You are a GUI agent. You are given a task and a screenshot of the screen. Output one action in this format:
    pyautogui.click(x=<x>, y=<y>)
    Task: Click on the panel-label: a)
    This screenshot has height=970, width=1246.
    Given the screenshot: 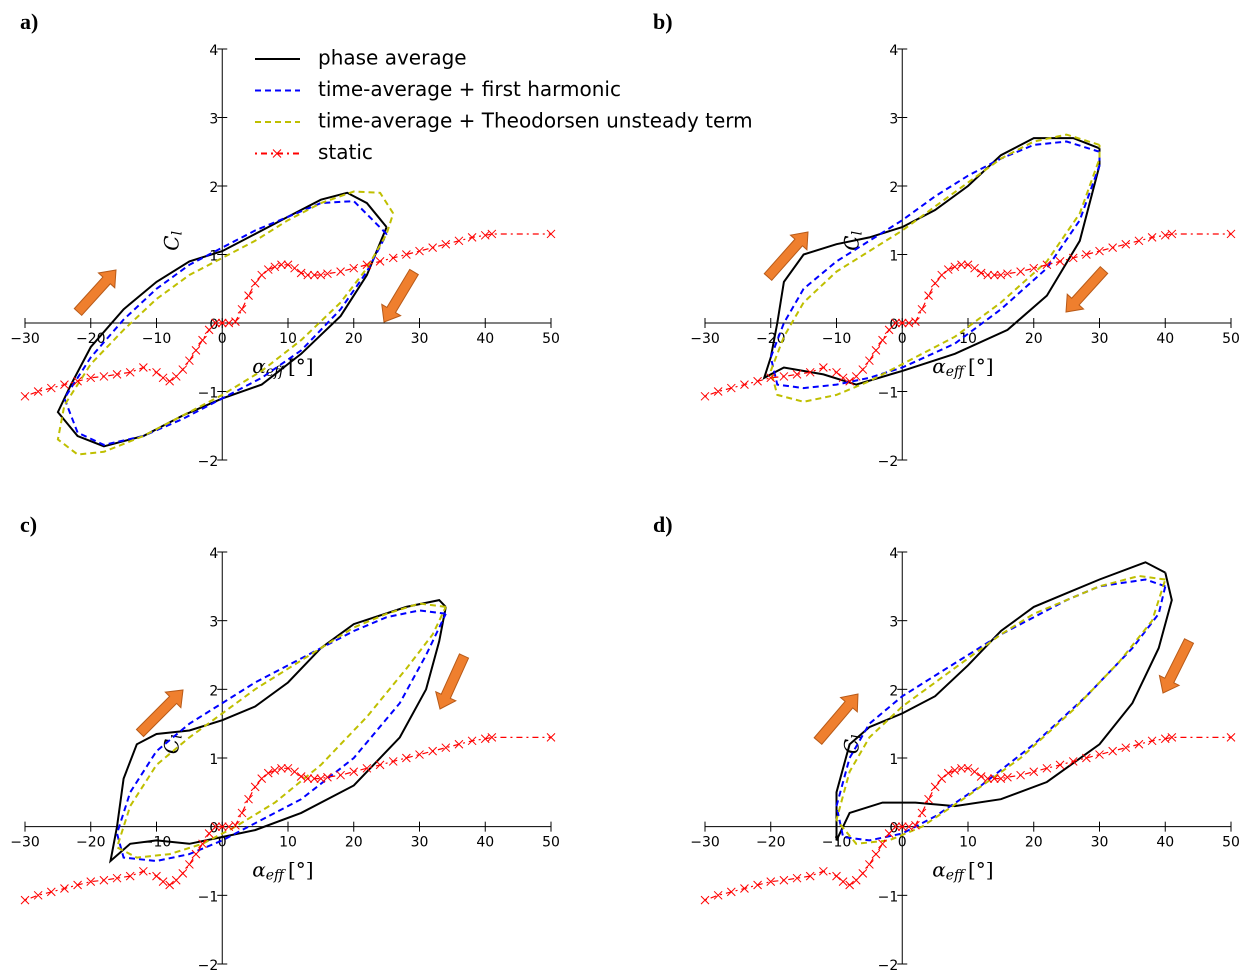 What is the action you would take?
    pyautogui.click(x=29, y=21)
    